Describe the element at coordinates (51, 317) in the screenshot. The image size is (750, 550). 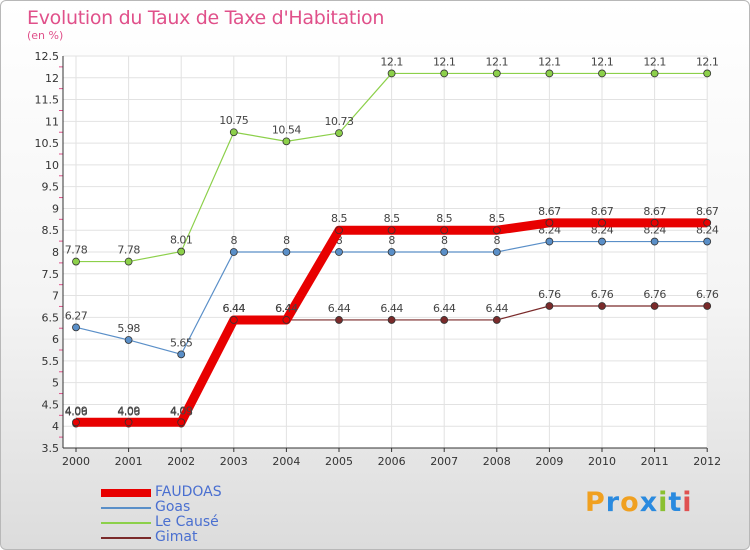
I see `y-tick-label: 6.5` at that location.